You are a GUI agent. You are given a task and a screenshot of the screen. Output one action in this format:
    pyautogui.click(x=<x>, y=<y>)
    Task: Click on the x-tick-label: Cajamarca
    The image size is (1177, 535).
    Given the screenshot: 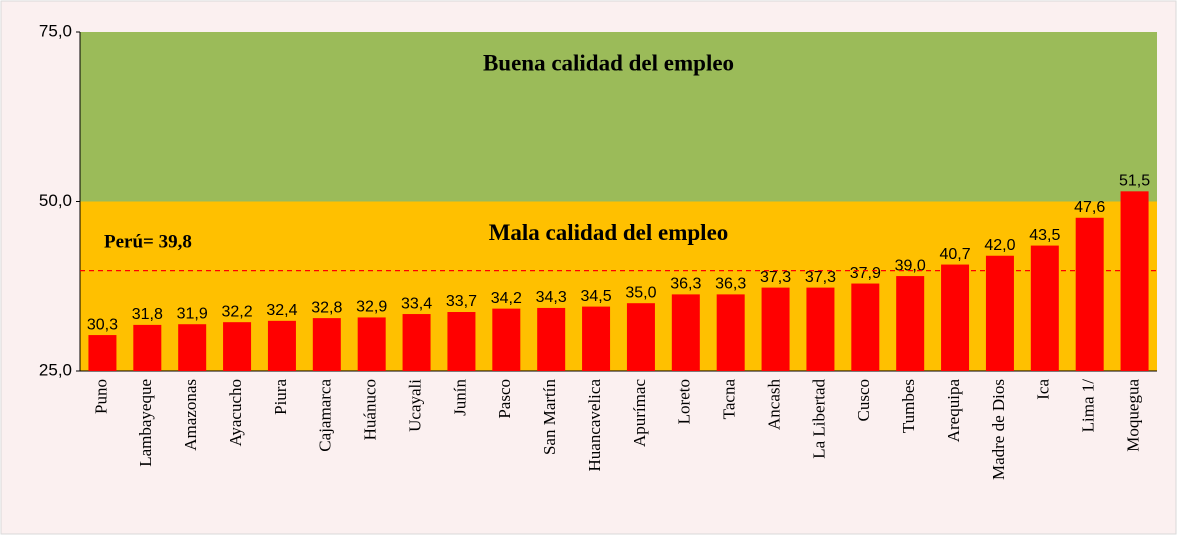 What is the action you would take?
    pyautogui.click(x=325, y=415)
    